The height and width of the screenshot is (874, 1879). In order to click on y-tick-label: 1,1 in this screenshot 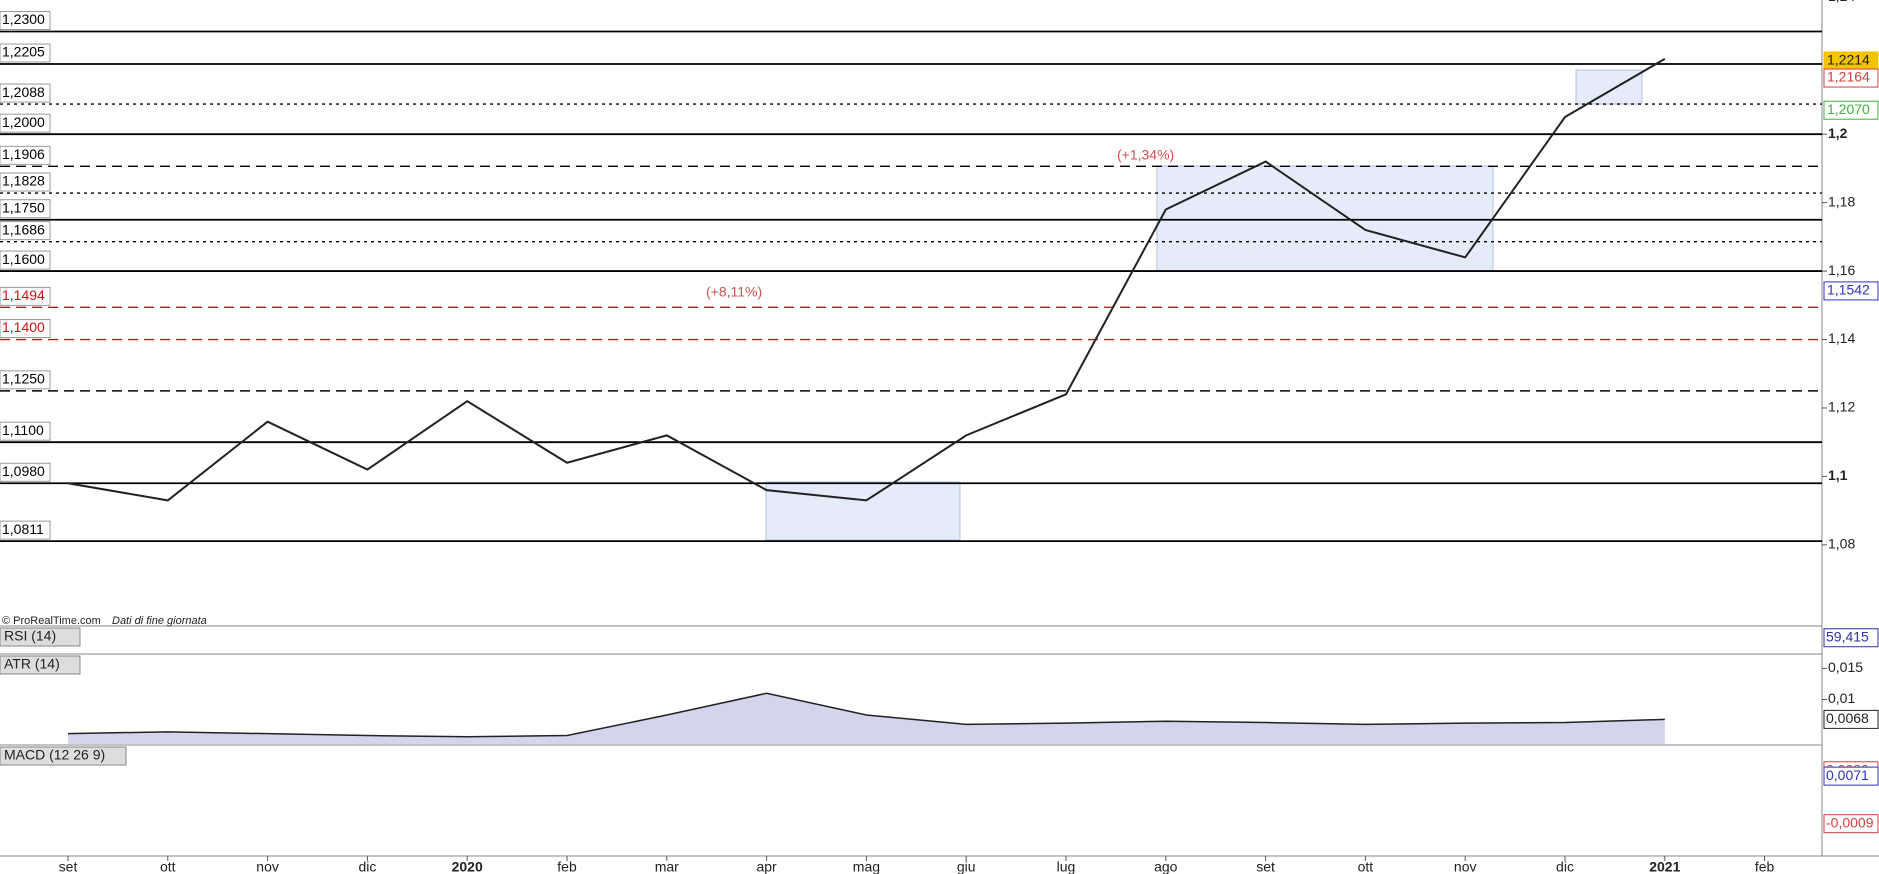, I will do `click(1838, 475)`.